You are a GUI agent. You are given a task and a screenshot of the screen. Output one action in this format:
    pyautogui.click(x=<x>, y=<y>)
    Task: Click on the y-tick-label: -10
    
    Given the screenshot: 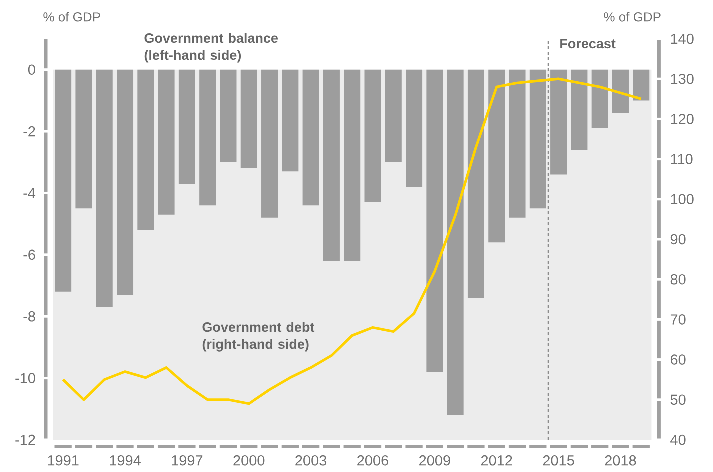 What is the action you would take?
    pyautogui.click(x=26, y=378)
    